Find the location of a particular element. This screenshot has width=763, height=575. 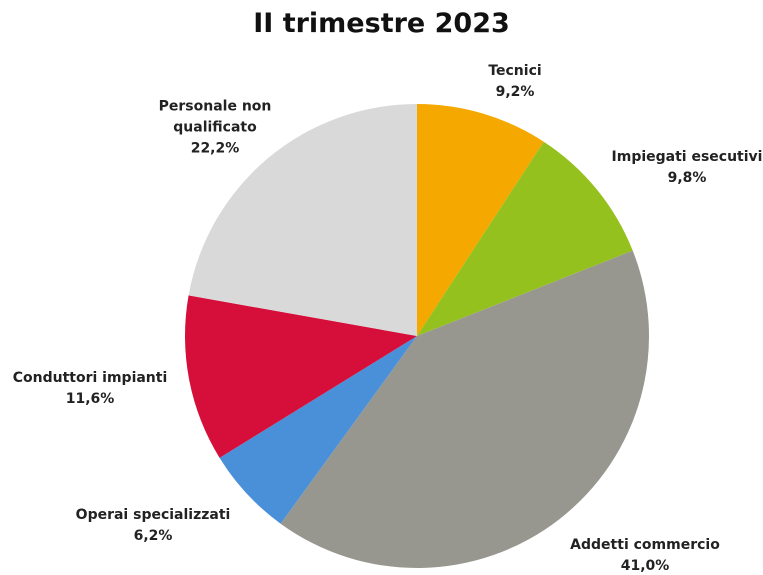

chart-title: II trimestre 2023 is located at coordinates (381, 23).